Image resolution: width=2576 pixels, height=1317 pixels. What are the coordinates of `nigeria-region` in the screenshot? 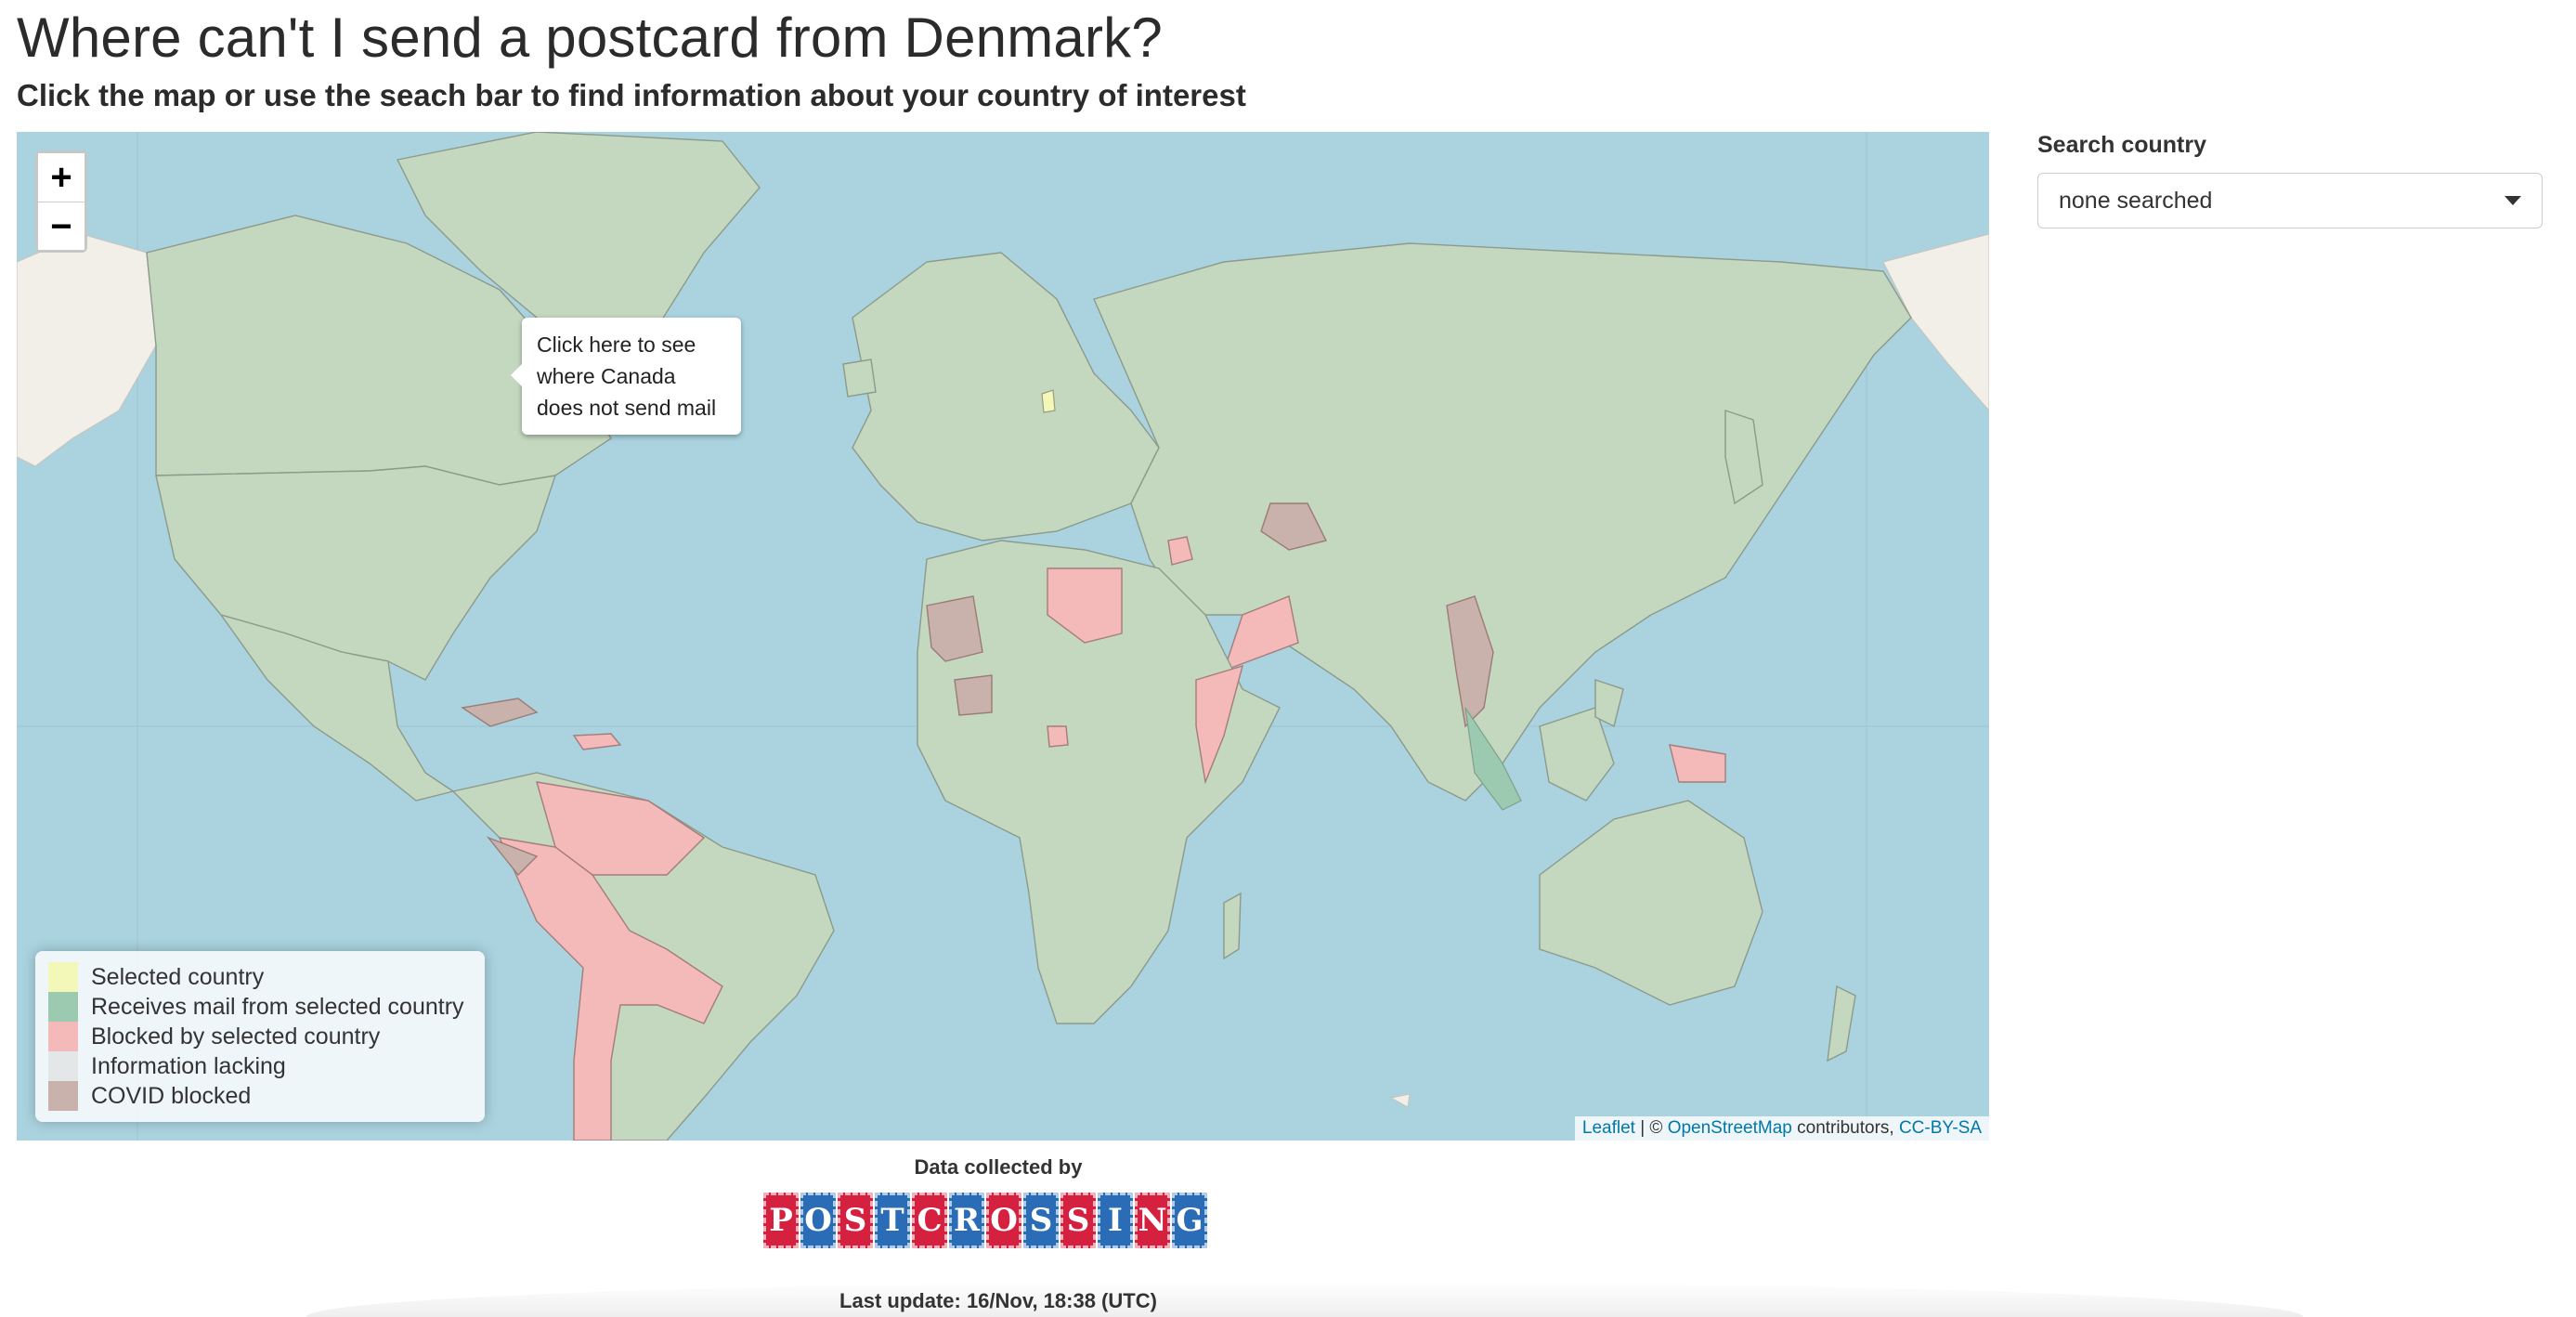 It's located at (1058, 736).